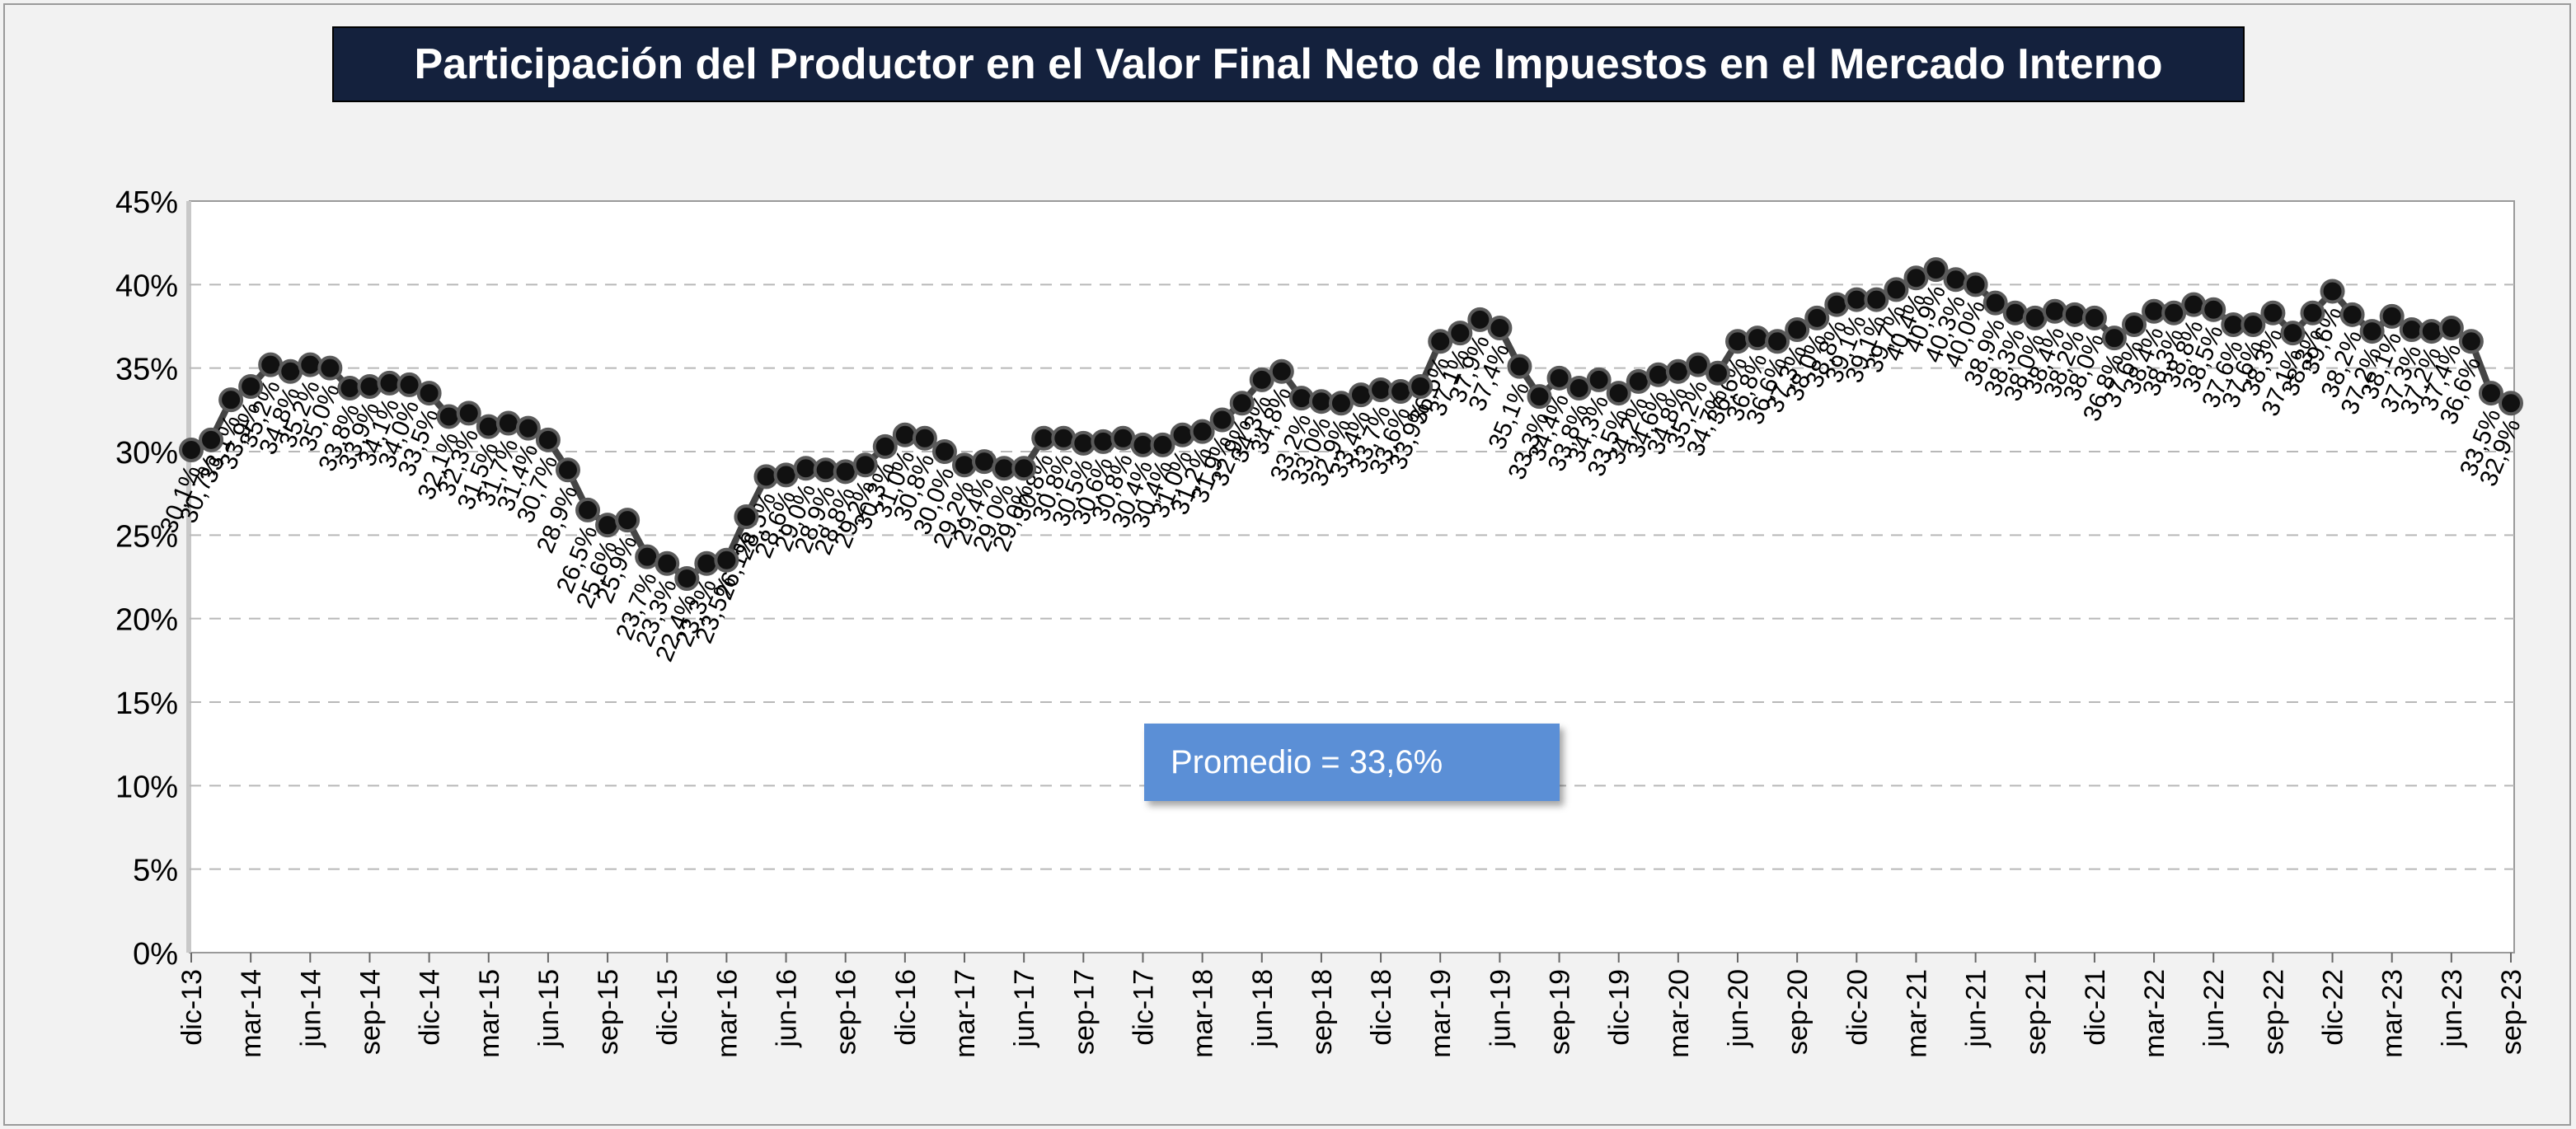  What do you see at coordinates (146, 787) in the screenshot?
I see `y-tick-label: 10%` at bounding box center [146, 787].